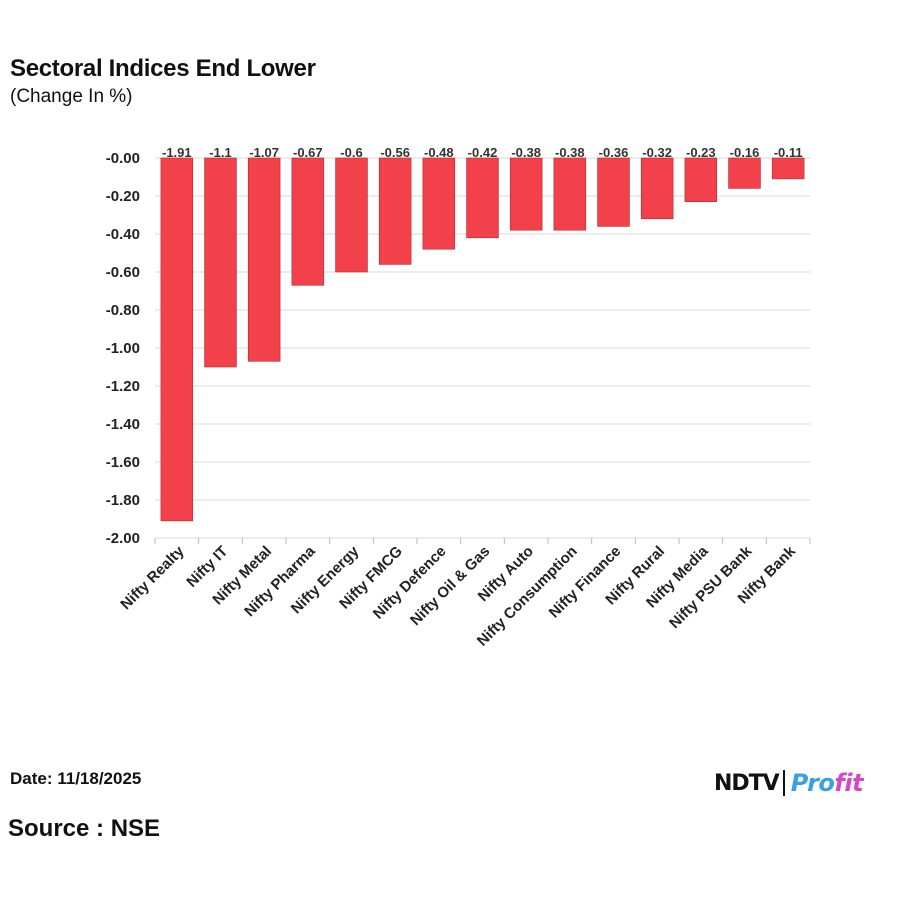 The height and width of the screenshot is (900, 900). What do you see at coordinates (123, 348) in the screenshot?
I see `y-tick-label: -1.00` at bounding box center [123, 348].